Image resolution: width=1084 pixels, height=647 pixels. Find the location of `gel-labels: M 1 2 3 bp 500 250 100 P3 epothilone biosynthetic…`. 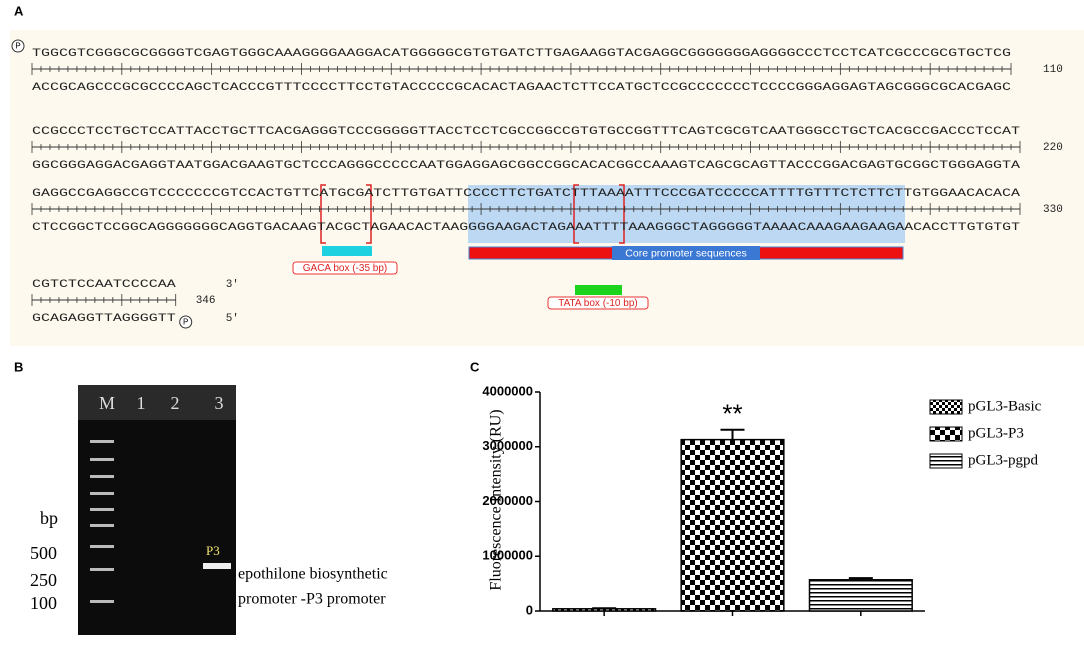

gel-labels: M 1 2 3 bp 500 250 100 P3 epothilone biosynthetic… is located at coordinates (209, 503).